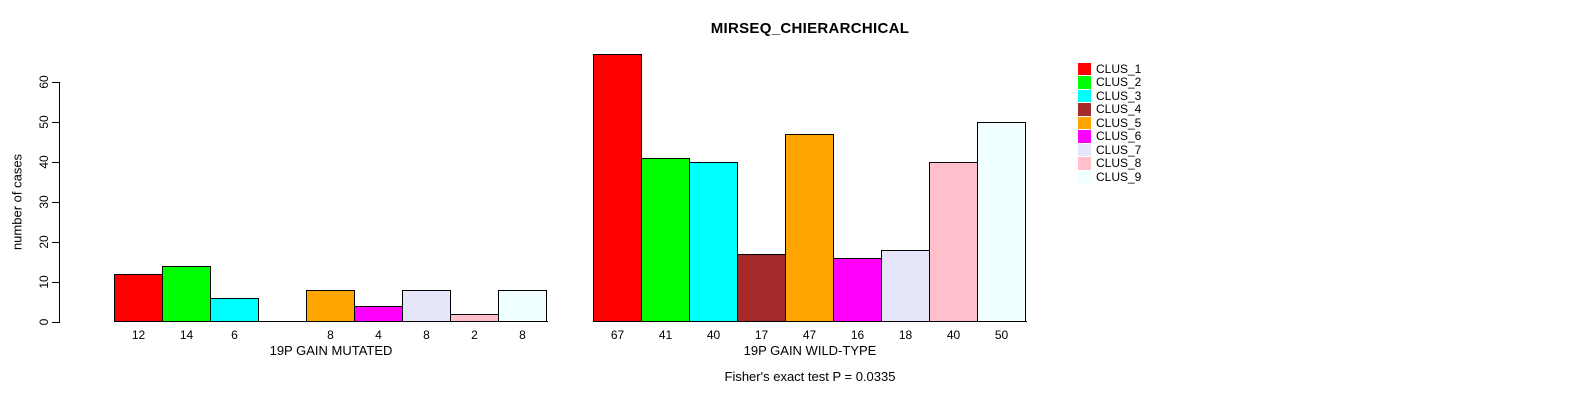  I want to click on y-tick-label: 40, so click(44, 162).